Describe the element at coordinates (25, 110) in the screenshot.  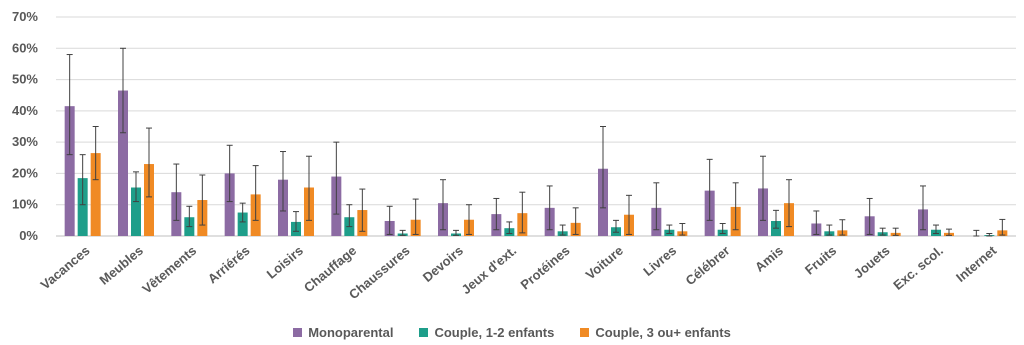
I see `y-tick-label: 40%` at that location.